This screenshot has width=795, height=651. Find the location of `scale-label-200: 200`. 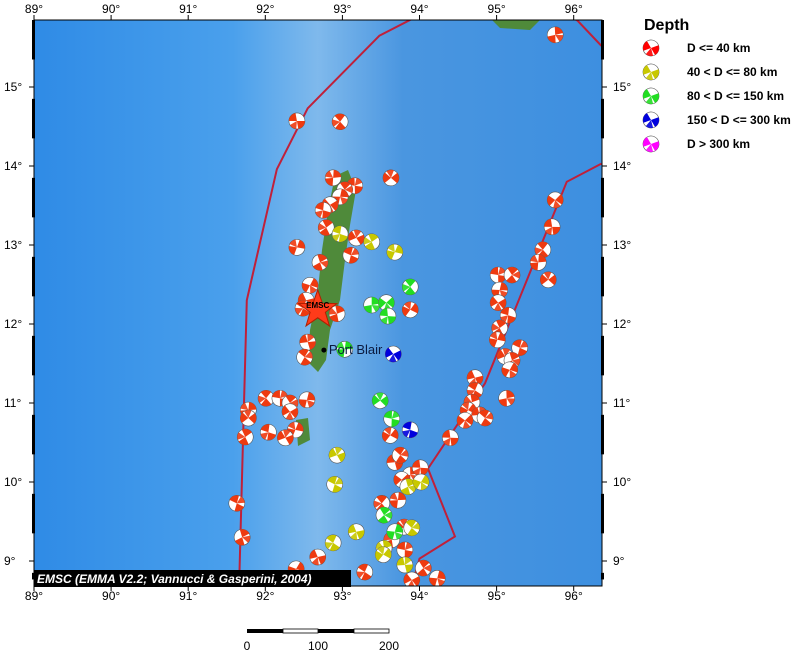

scale-label-200: 200 is located at coordinates (389, 645).